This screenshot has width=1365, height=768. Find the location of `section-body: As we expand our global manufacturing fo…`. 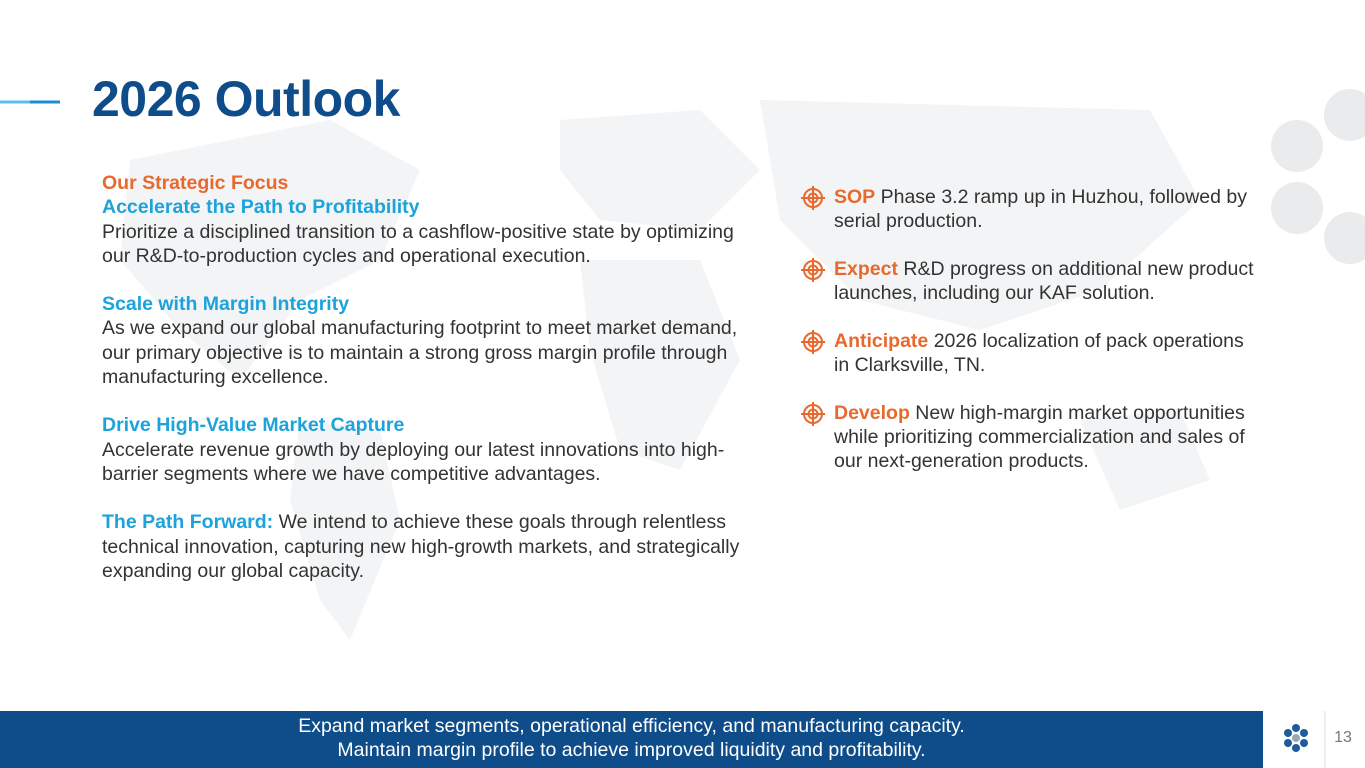

section-body: As we expand our global manufacturing fo… is located at coordinates (420, 353).